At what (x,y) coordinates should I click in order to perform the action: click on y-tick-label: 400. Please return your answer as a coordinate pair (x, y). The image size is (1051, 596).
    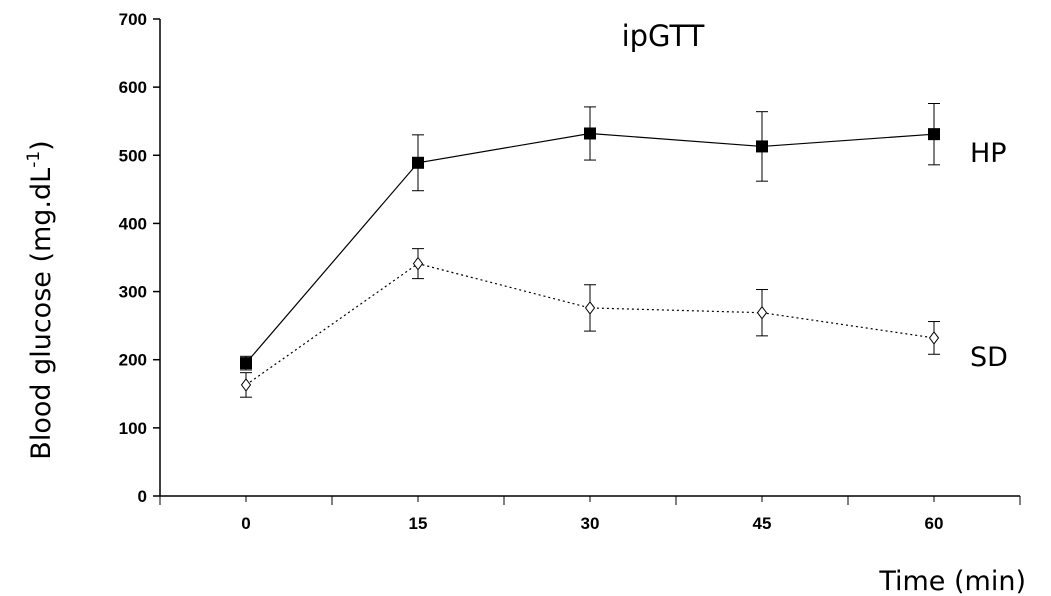
    Looking at the image, I should click on (133, 223).